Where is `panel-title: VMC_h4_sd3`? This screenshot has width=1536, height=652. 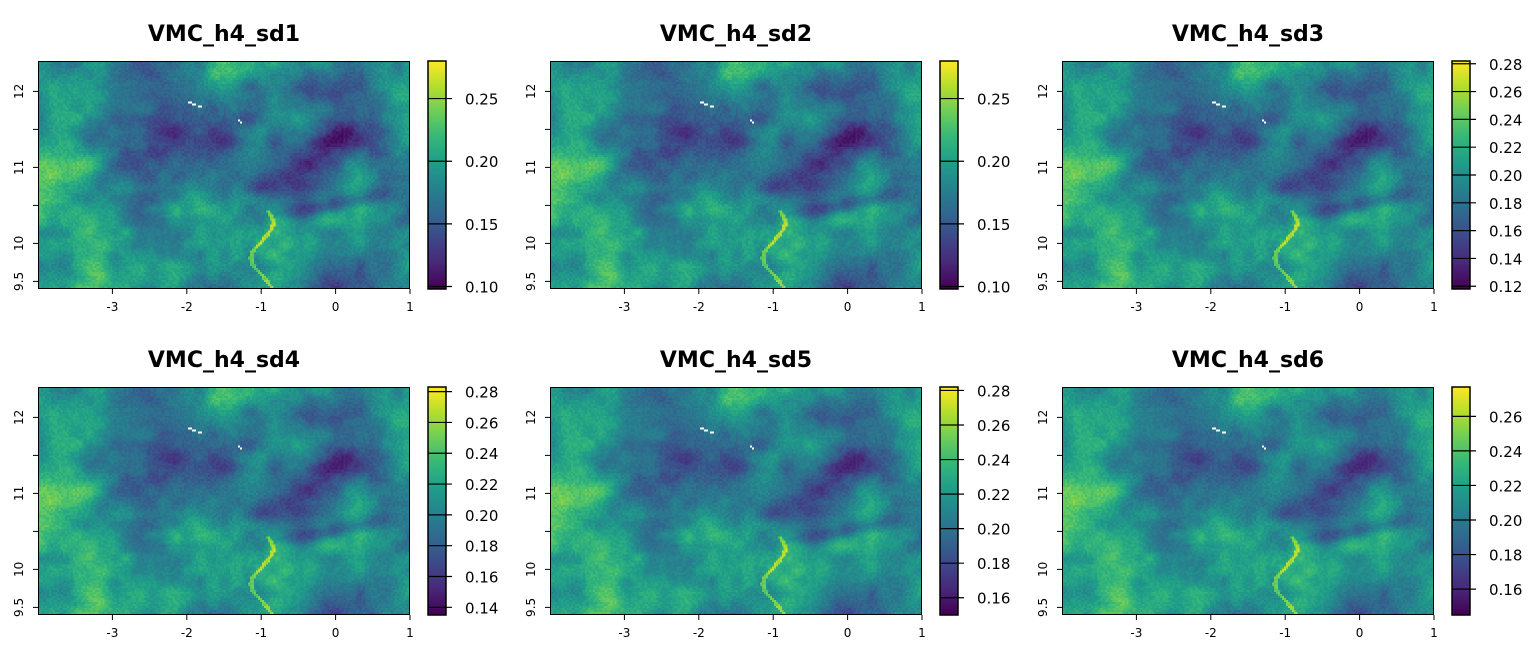
panel-title: VMC_h4_sd3 is located at coordinates (1248, 34).